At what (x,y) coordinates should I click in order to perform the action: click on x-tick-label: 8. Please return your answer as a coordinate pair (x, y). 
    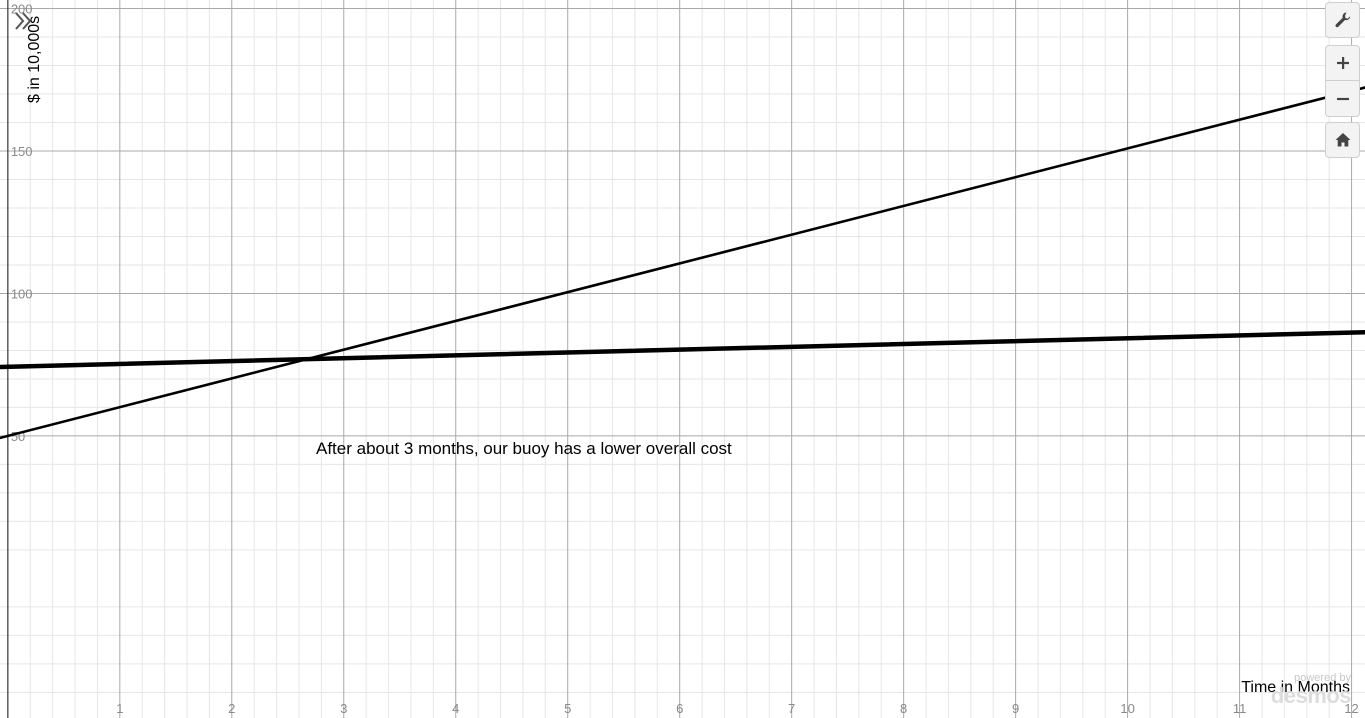
    Looking at the image, I should click on (903, 708).